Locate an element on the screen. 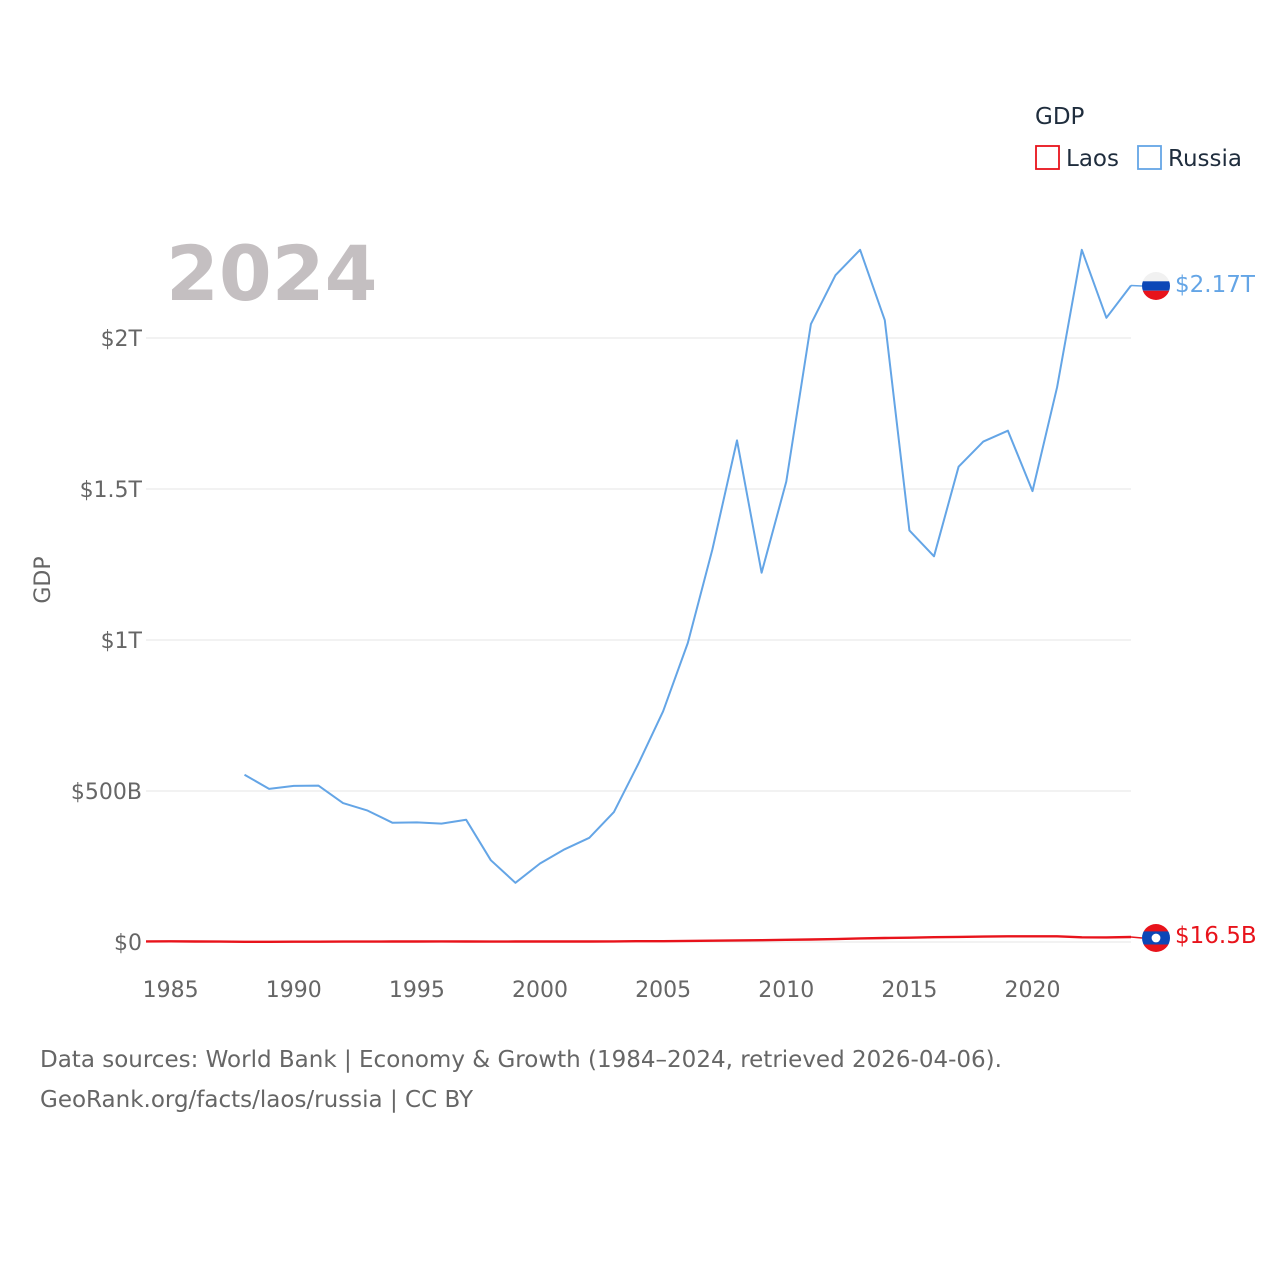 This screenshot has height=1280, width=1280. legend-label-laos: Laos is located at coordinates (1092, 159).